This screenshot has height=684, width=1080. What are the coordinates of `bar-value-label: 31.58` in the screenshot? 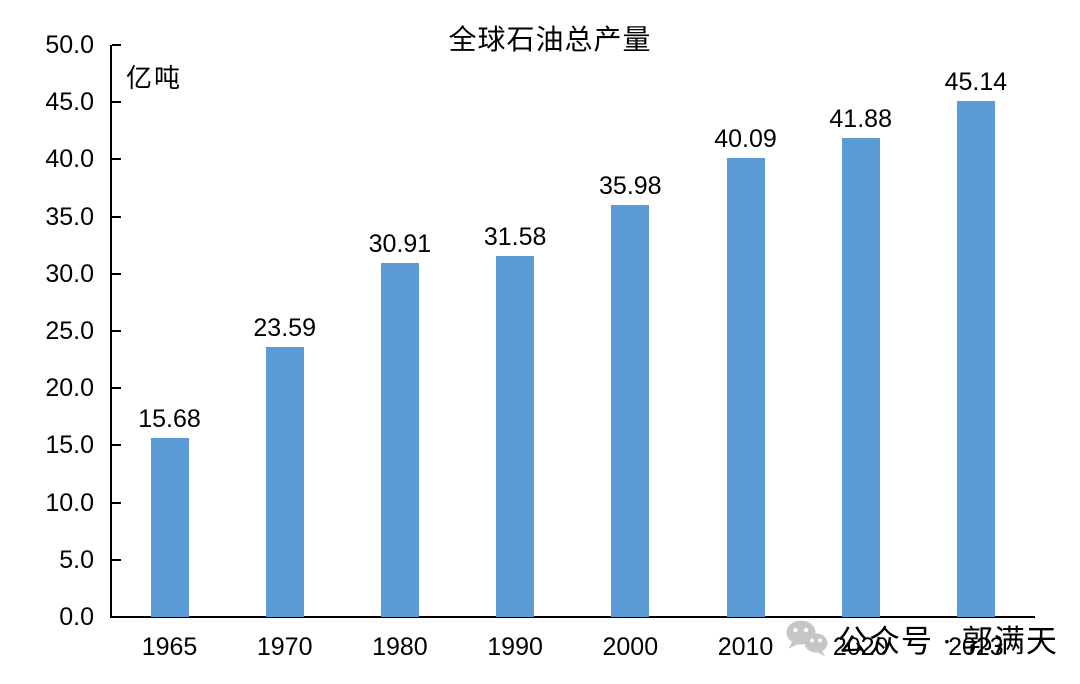 It's located at (515, 236).